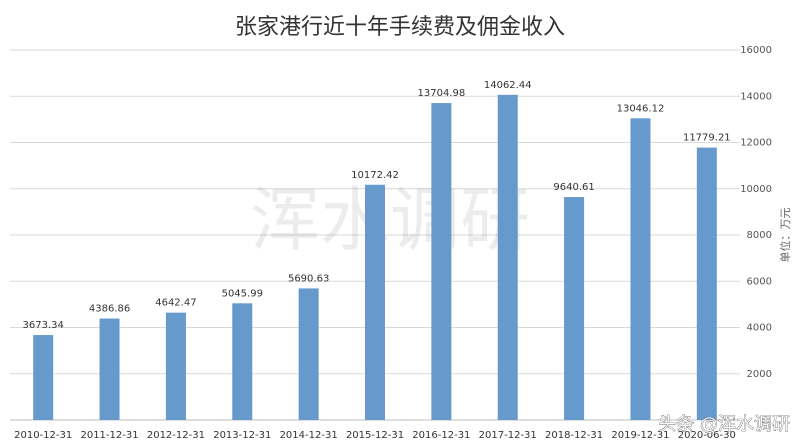 The width and height of the screenshot is (800, 448). Describe the element at coordinates (441, 435) in the screenshot. I see `x-tick-label: 2016-12-31` at that location.